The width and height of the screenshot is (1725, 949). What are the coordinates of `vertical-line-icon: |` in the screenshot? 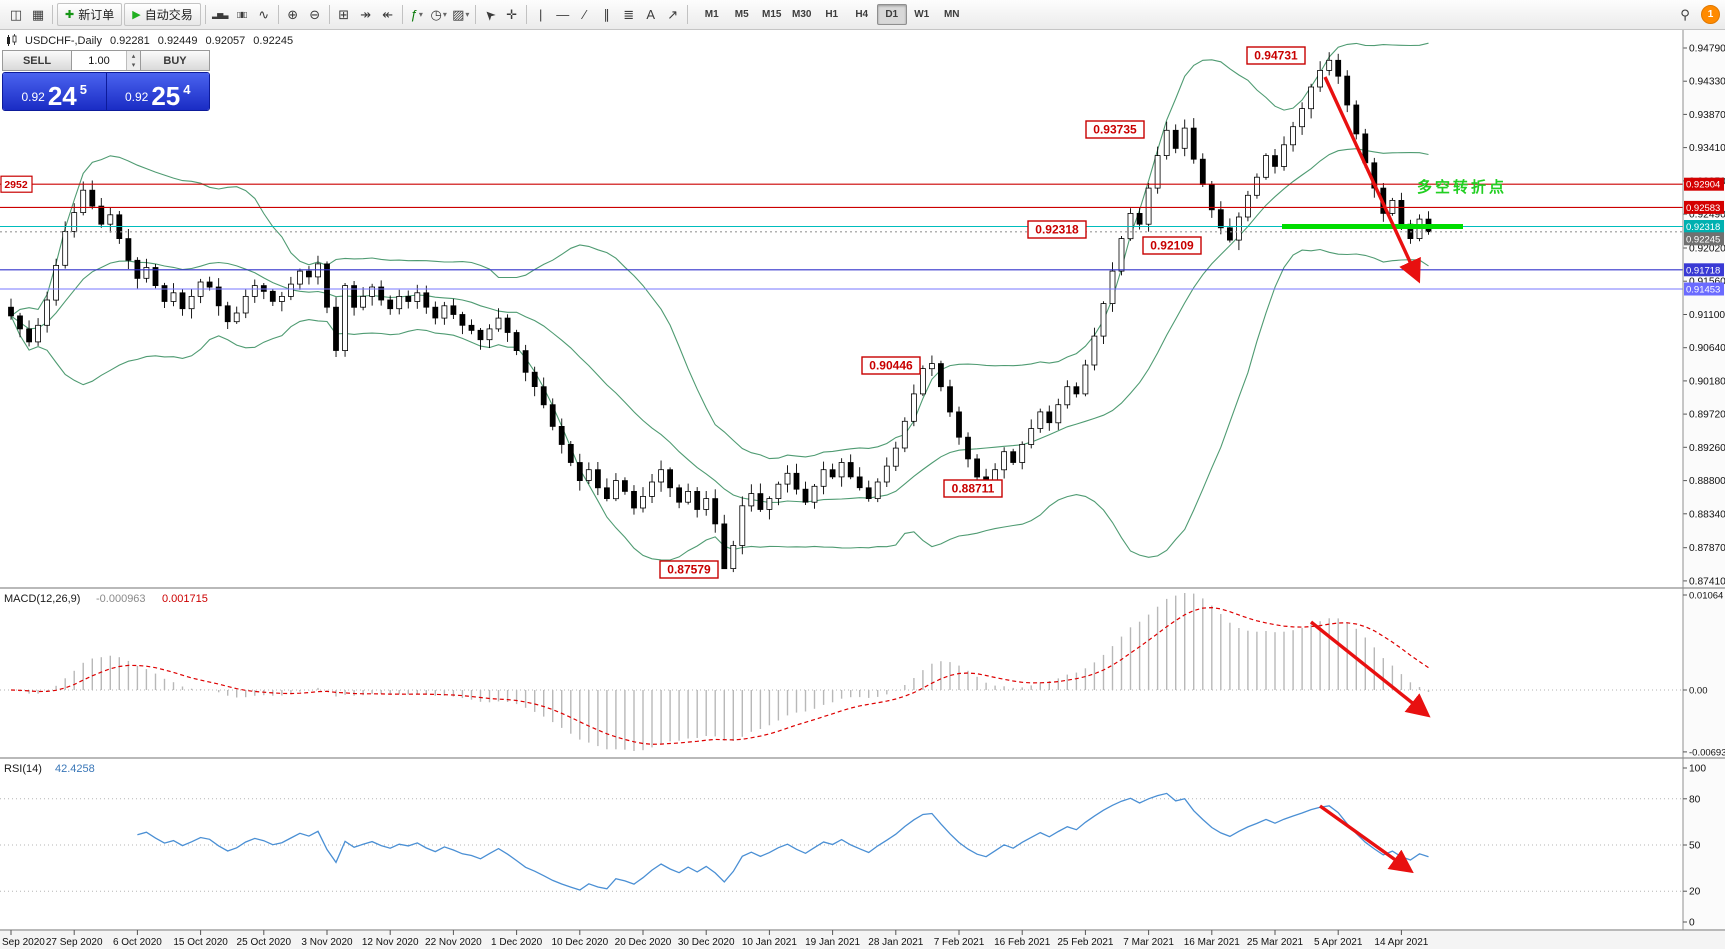 It's located at (541, 14).